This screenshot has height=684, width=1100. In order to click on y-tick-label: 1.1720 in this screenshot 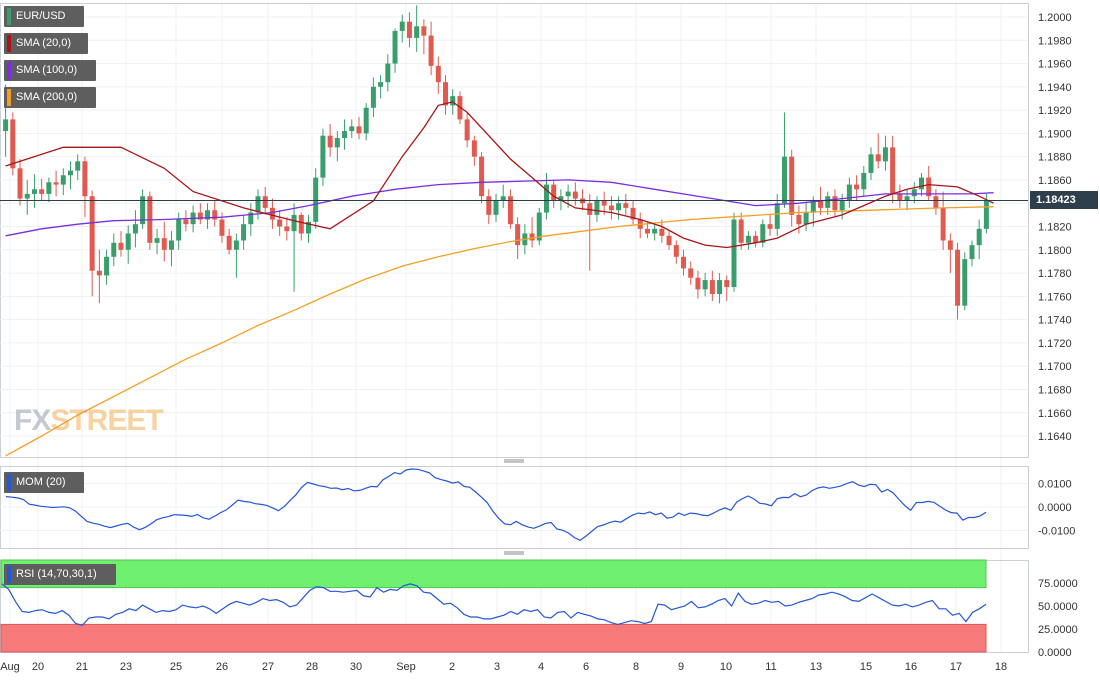, I will do `click(1055, 344)`.